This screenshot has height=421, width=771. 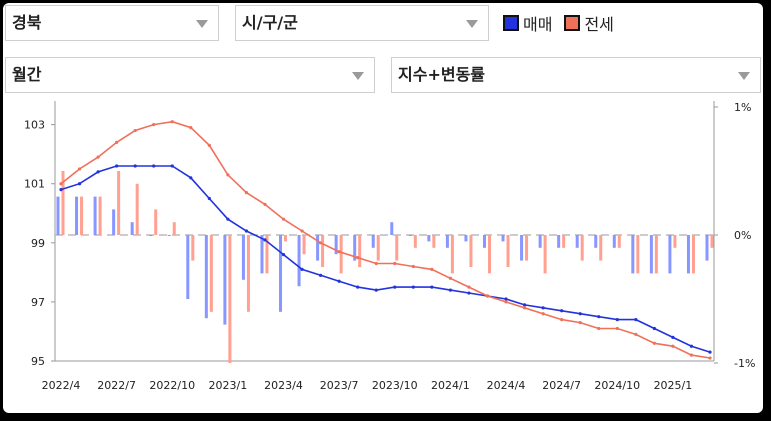 I want to click on region-select: 경북, so click(x=112, y=23).